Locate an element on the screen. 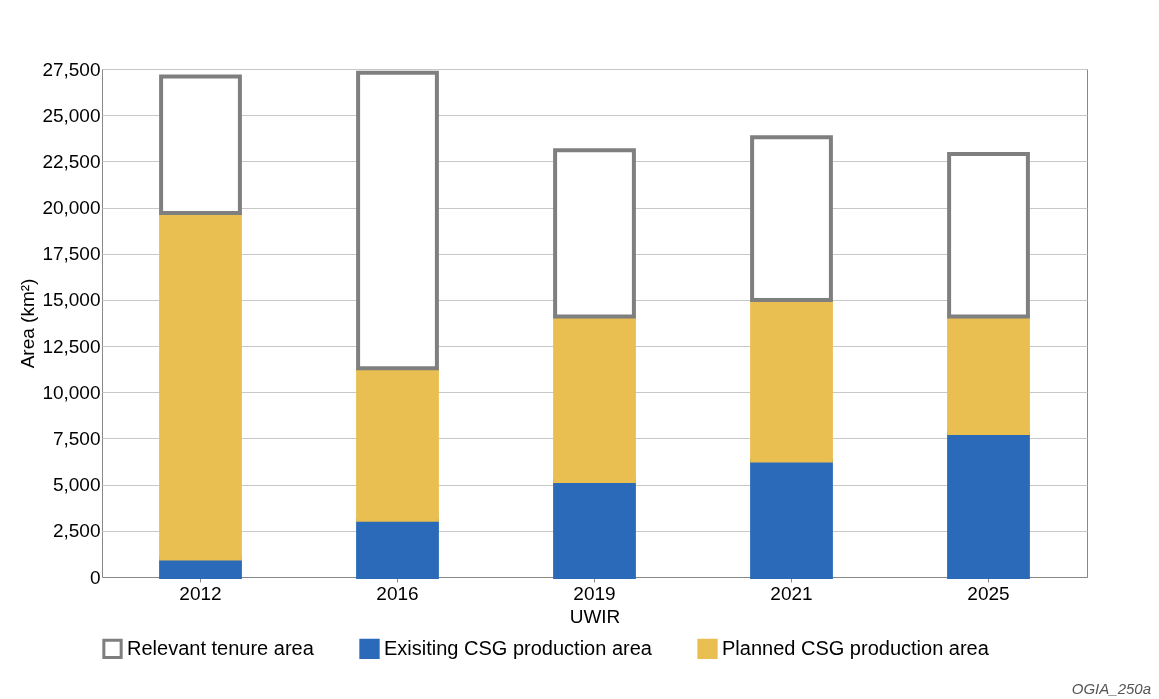 The height and width of the screenshot is (699, 1159). y-tick-label: 7,500 is located at coordinates (76, 438).